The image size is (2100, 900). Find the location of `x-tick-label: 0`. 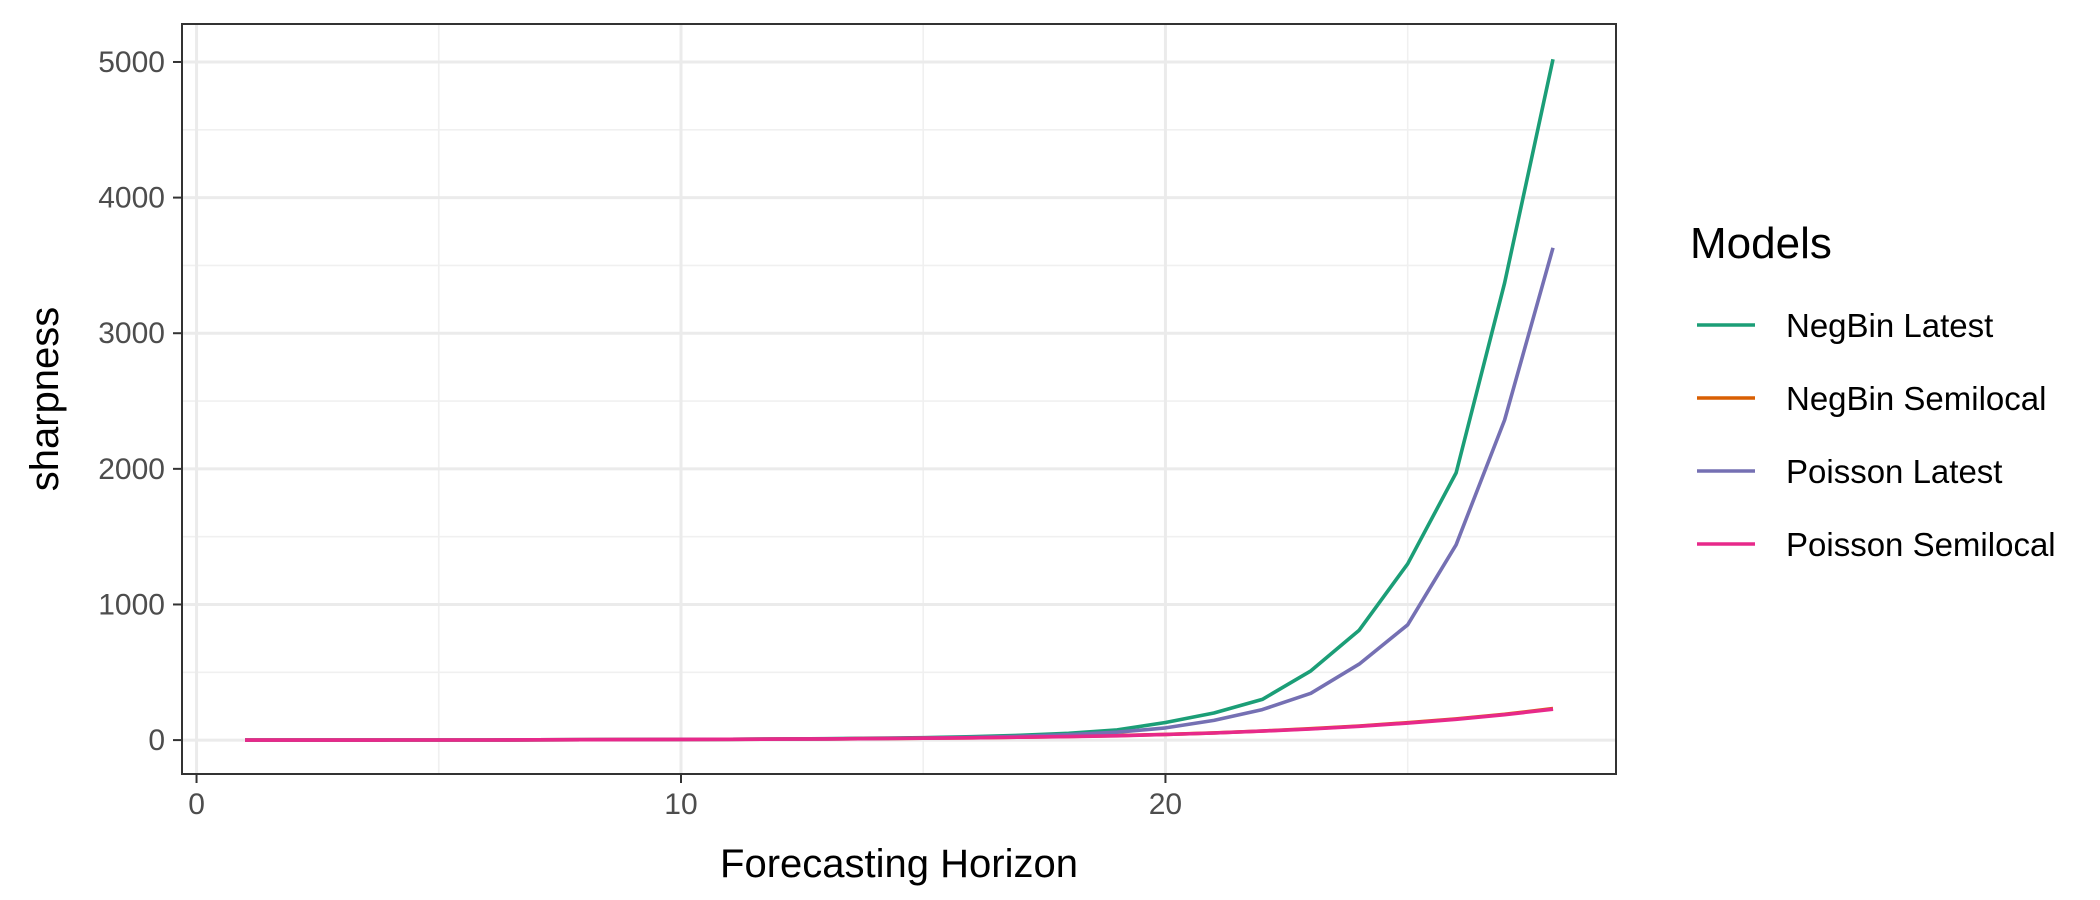

x-tick-label: 0 is located at coordinates (196, 804).